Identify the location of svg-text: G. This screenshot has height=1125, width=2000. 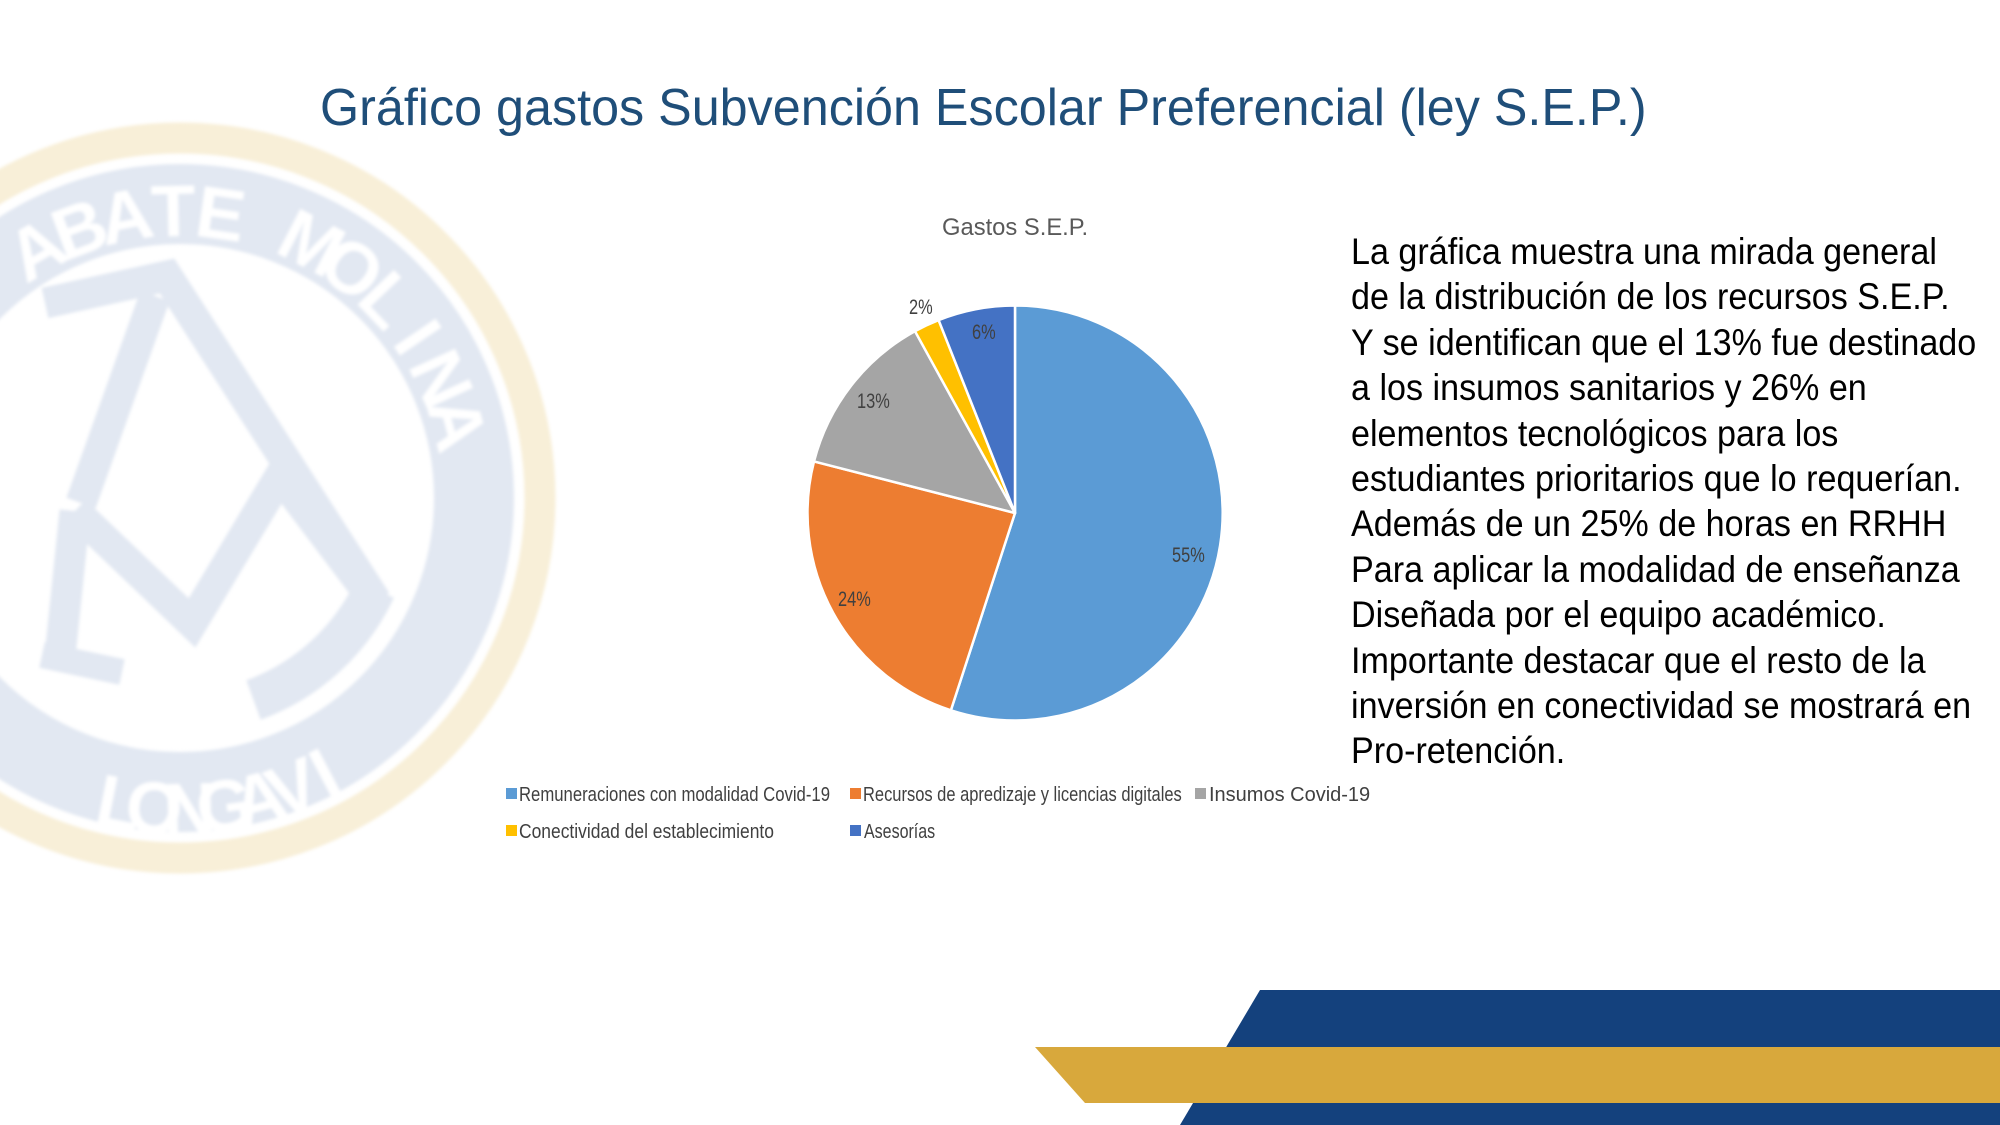
(225, 806).